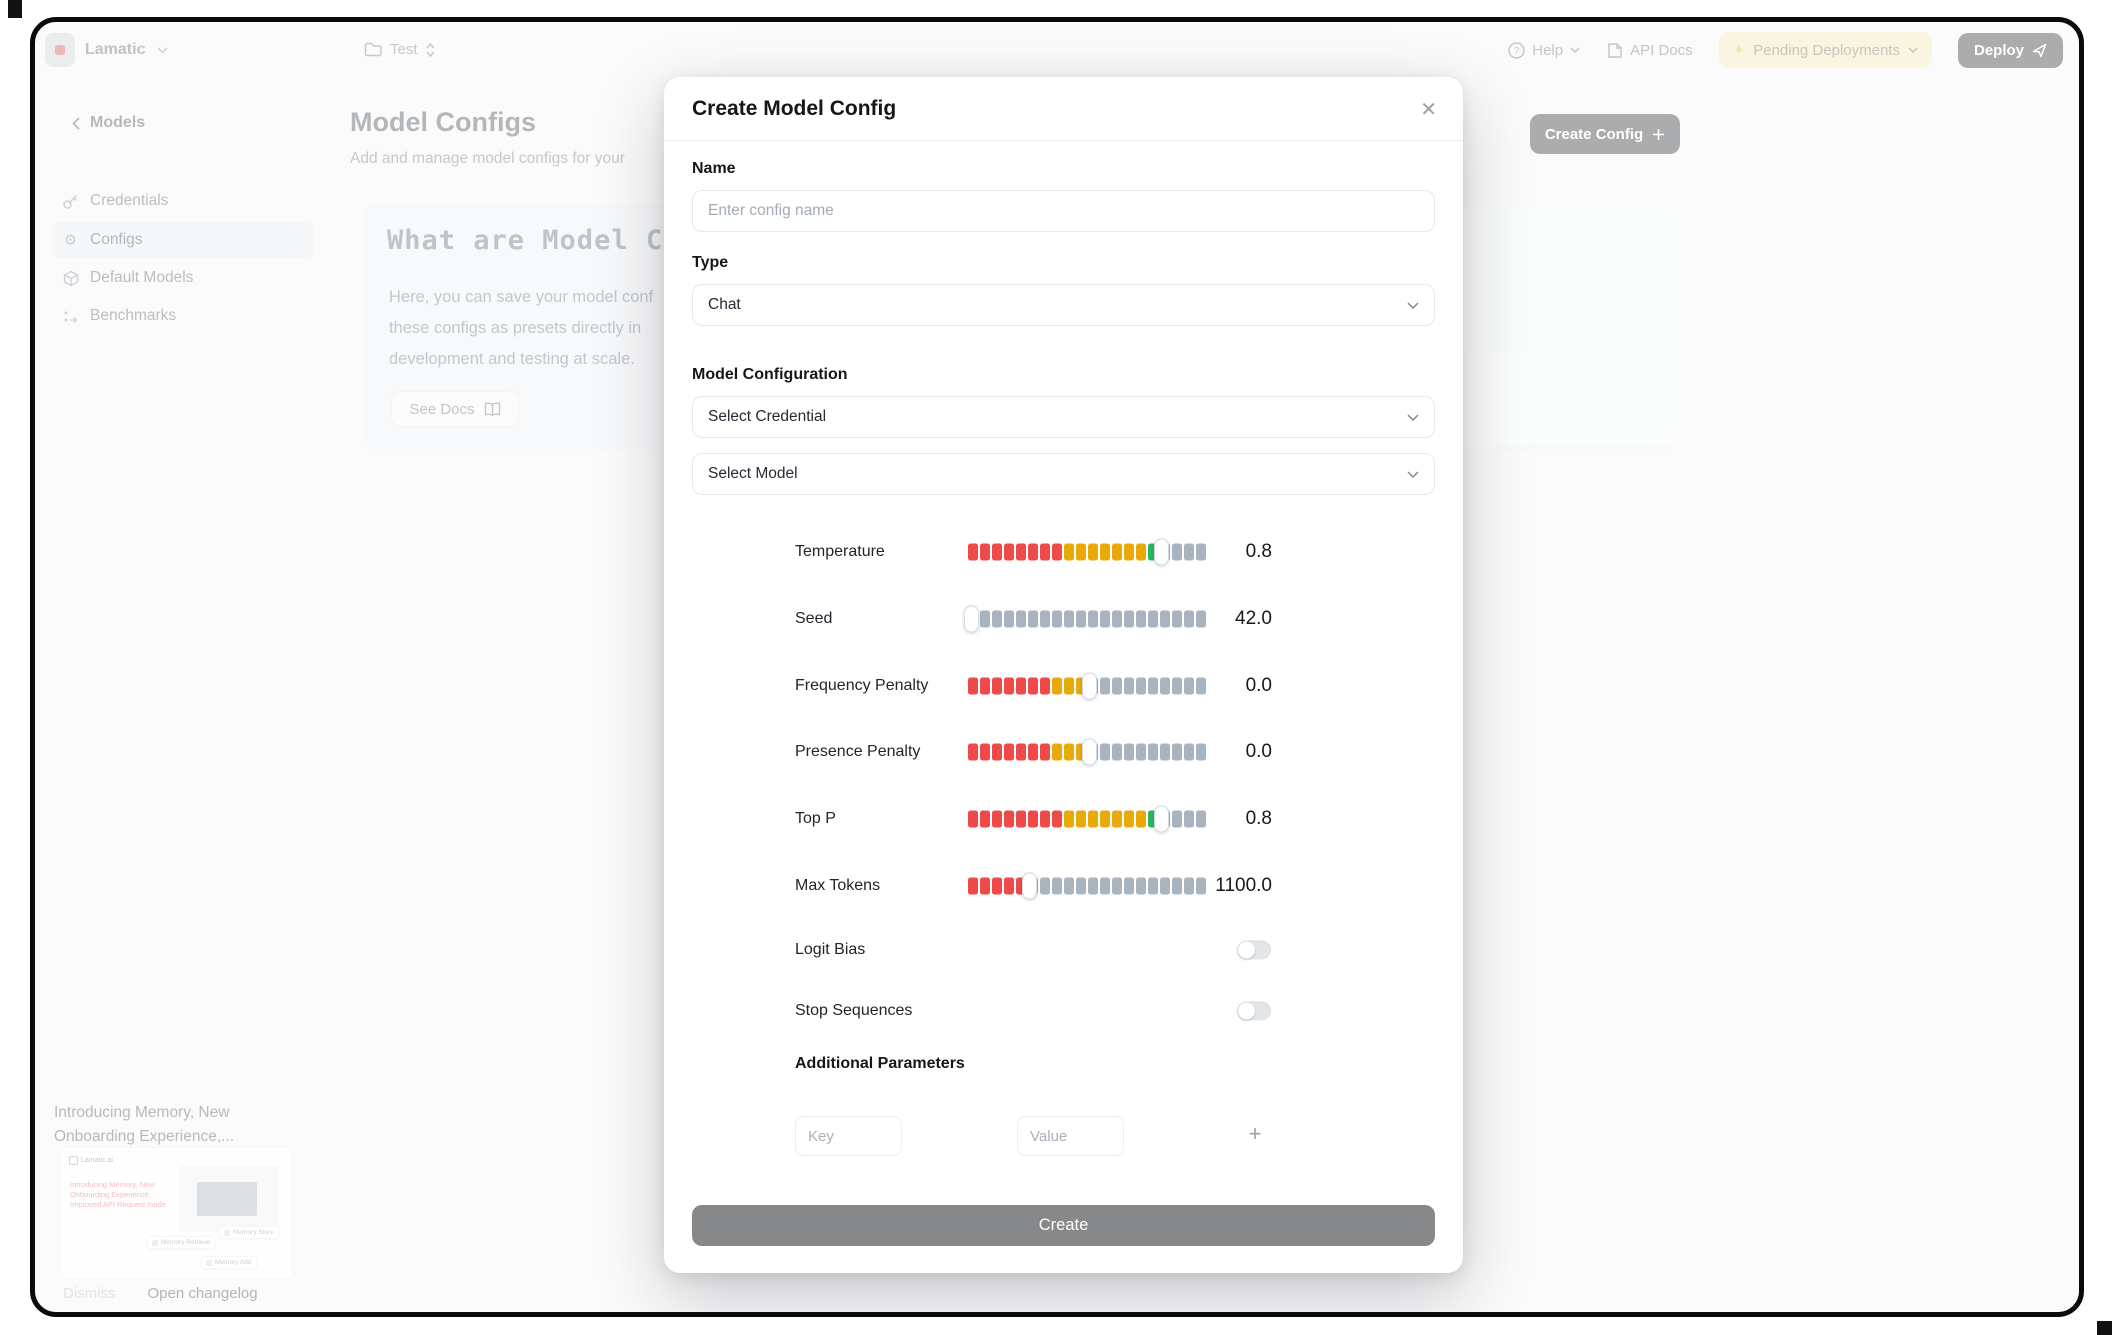  What do you see at coordinates (767, 416) in the screenshot?
I see `credential-select-value: Select Credential` at bounding box center [767, 416].